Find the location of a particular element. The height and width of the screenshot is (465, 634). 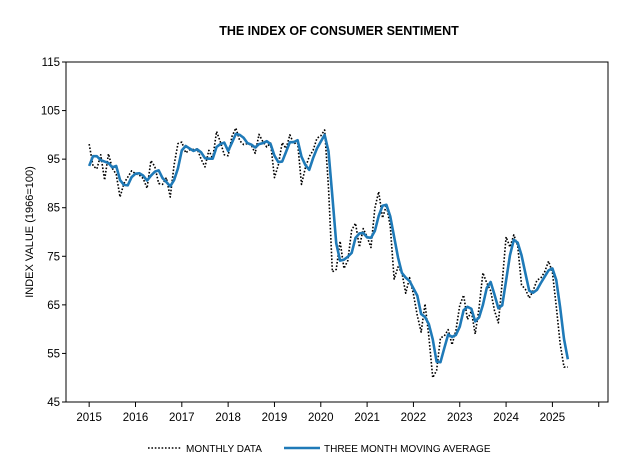

x-tick-label: 2021 is located at coordinates (367, 418).